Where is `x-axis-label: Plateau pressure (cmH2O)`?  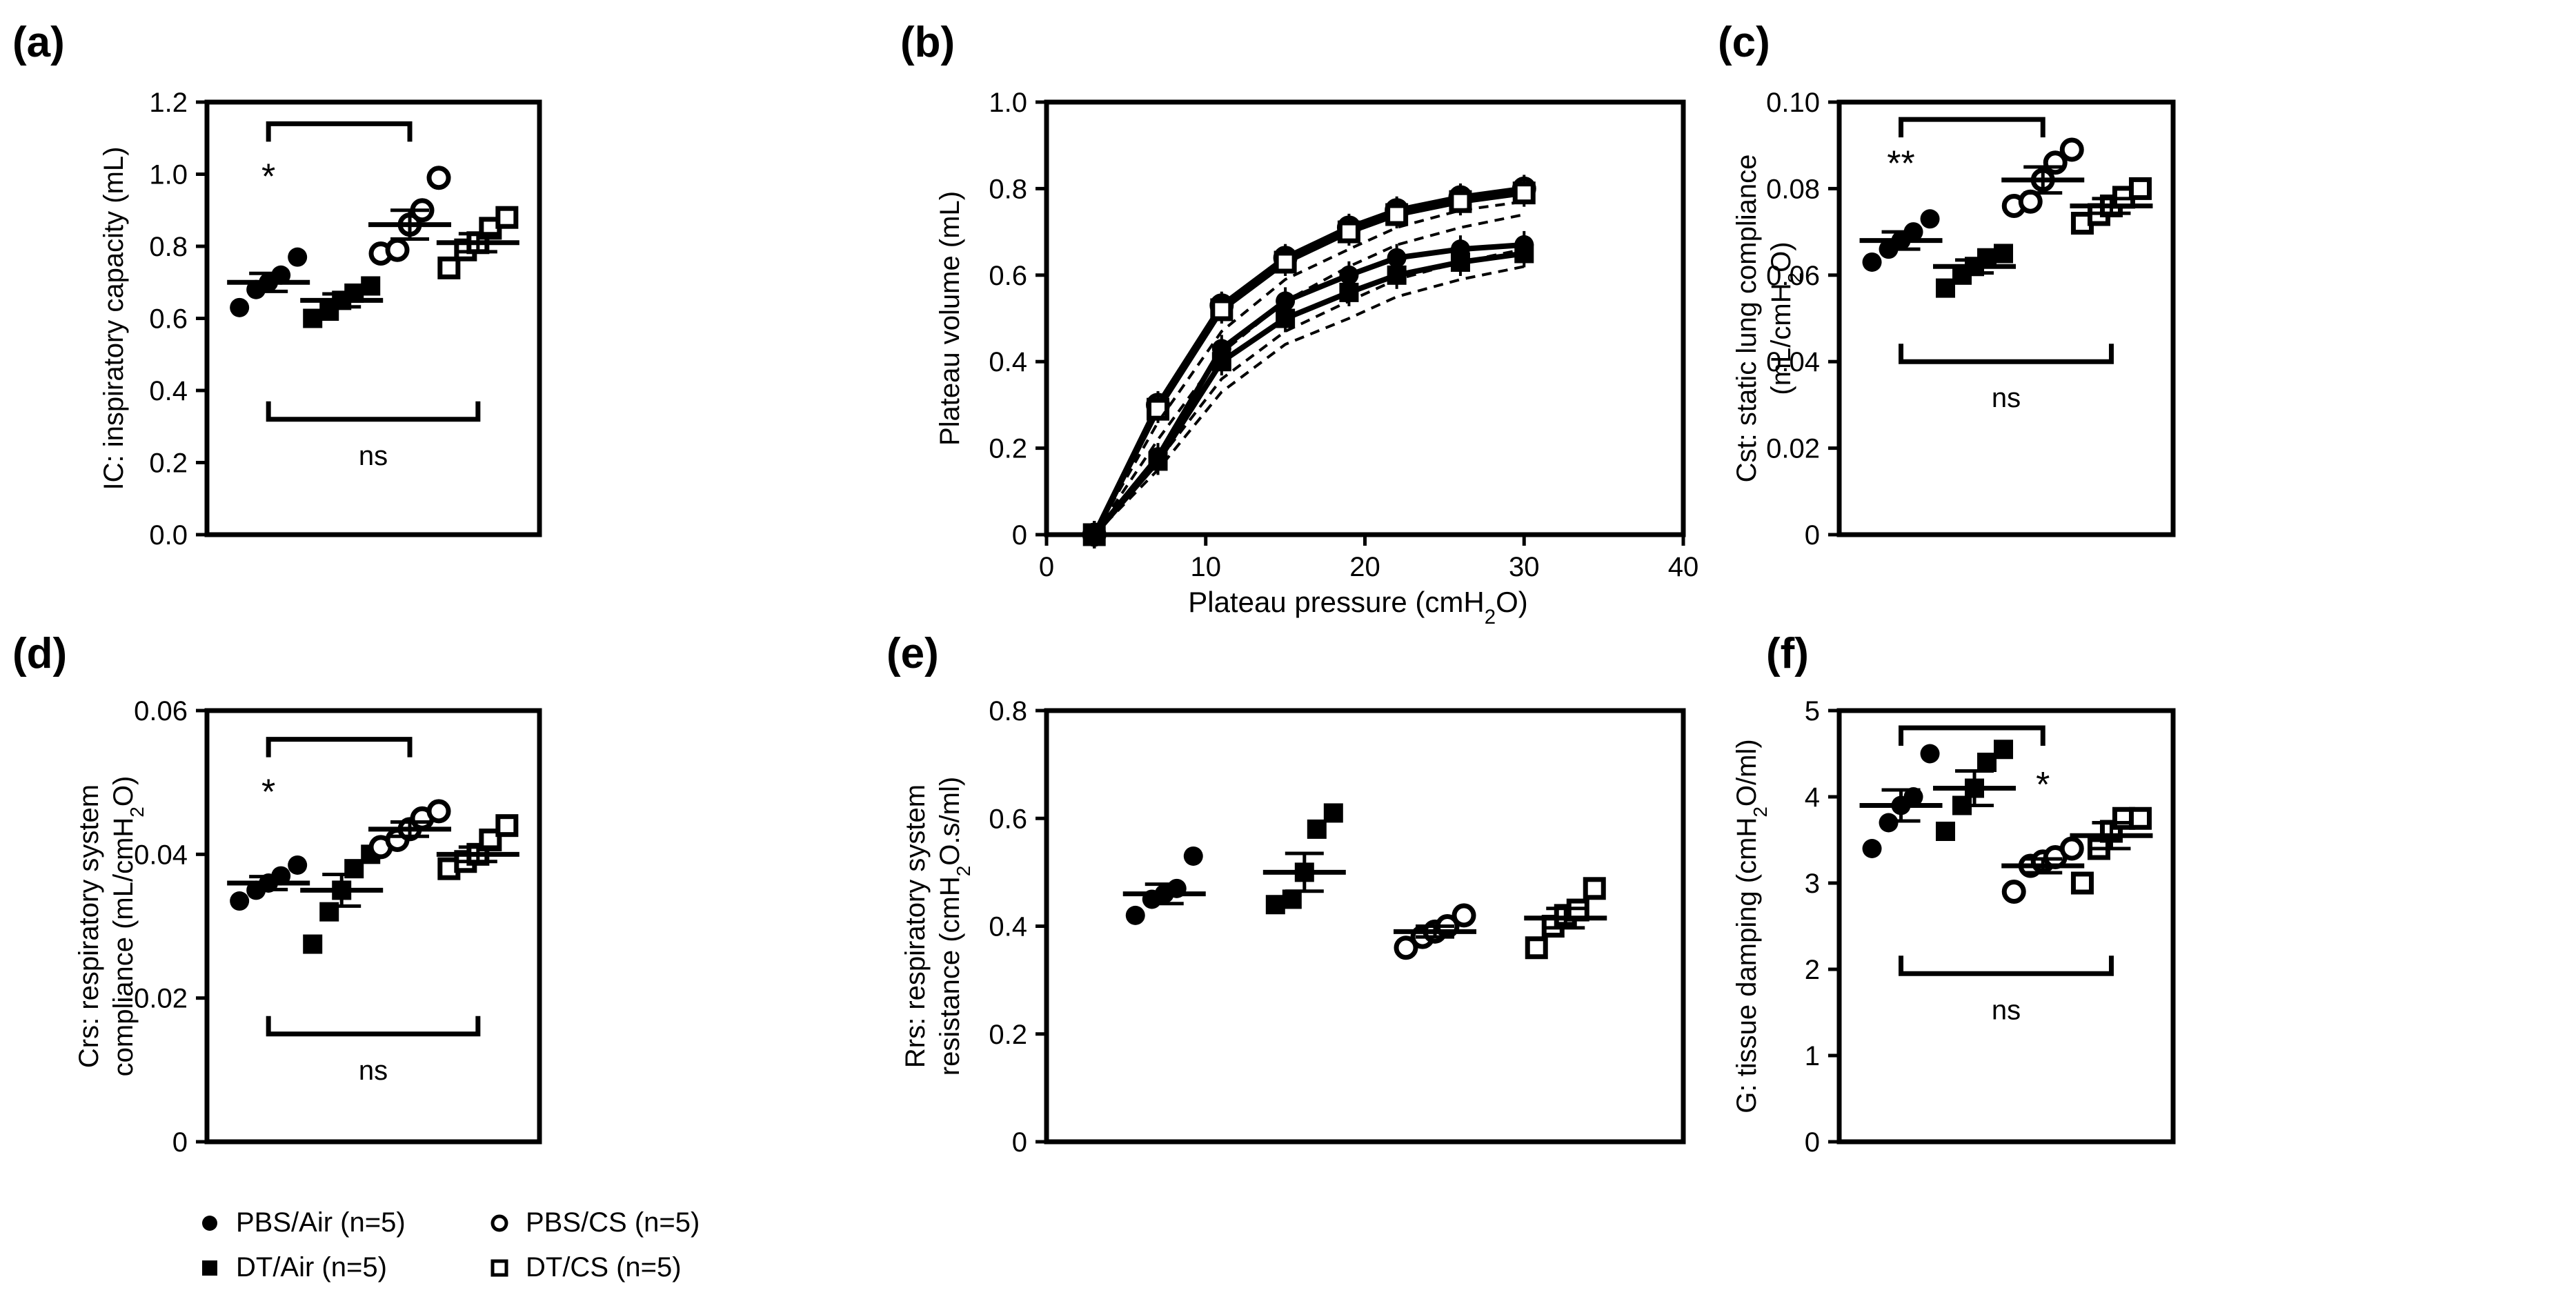
x-axis-label: Plateau pressure (cmH2O) is located at coordinates (1358, 607).